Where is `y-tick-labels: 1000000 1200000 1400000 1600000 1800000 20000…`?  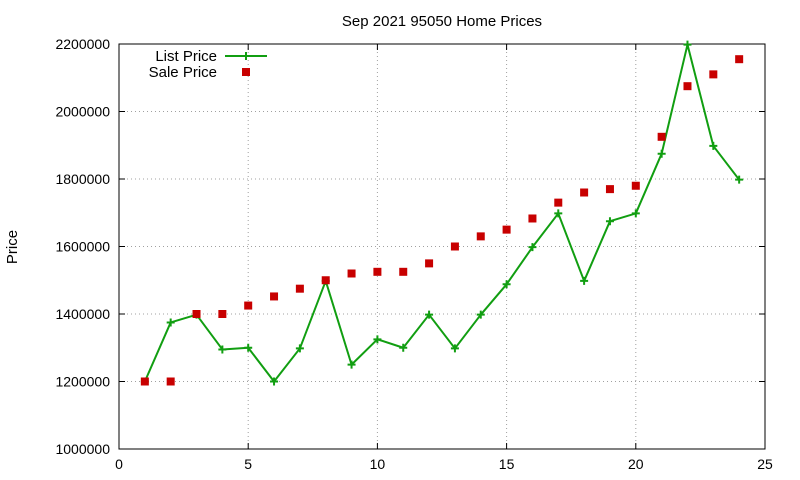 y-tick-labels: 1000000 1200000 1400000 1600000 1800000 20000… is located at coordinates (82, 246).